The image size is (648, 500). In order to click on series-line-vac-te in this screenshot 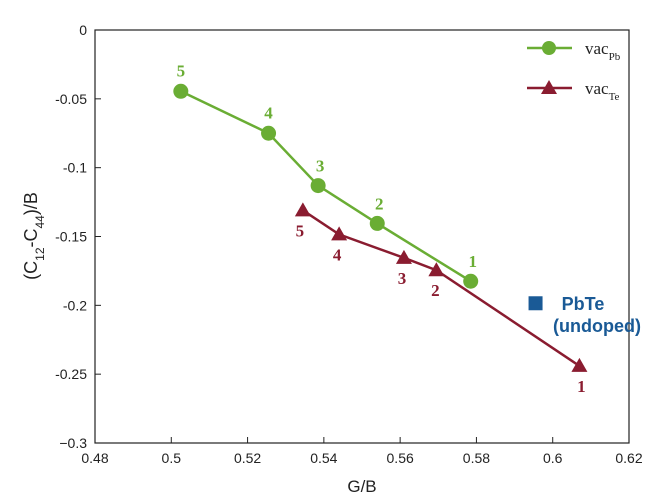, I will do `click(441, 288)`.